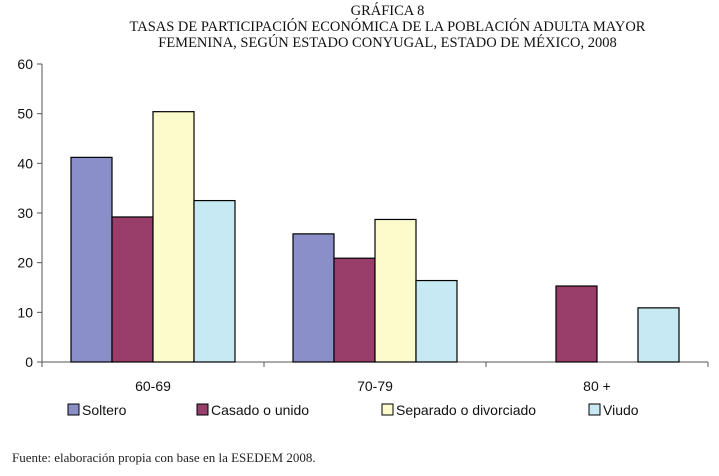 This screenshot has height=476, width=719. Describe the element at coordinates (25, 312) in the screenshot. I see `y-tick-label: 10` at that location.